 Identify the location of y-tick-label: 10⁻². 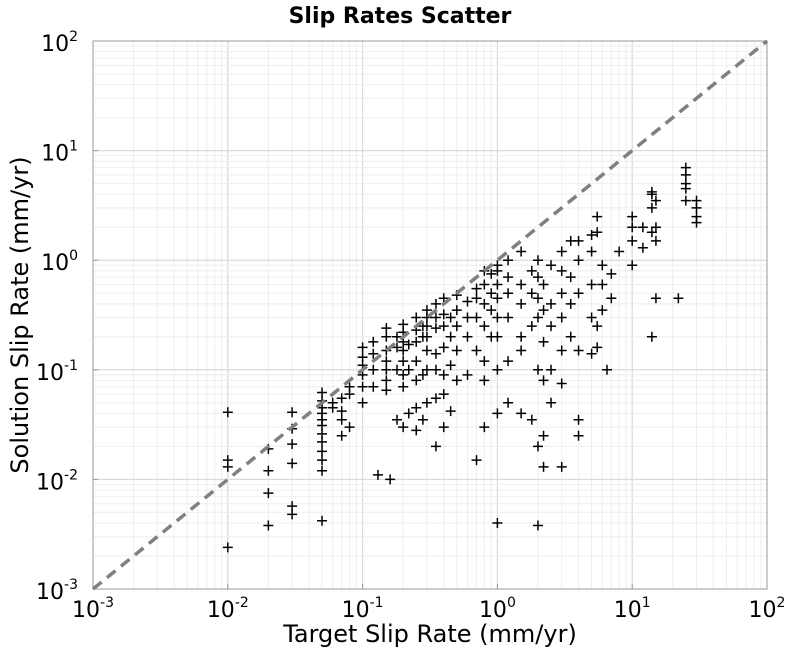
(57, 481).